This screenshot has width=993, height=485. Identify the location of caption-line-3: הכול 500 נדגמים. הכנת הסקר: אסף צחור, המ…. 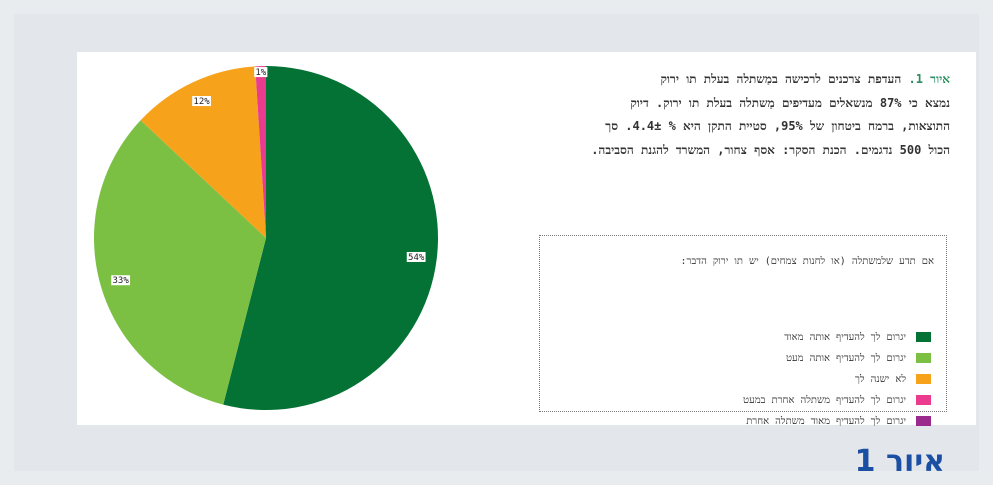
(770, 149).